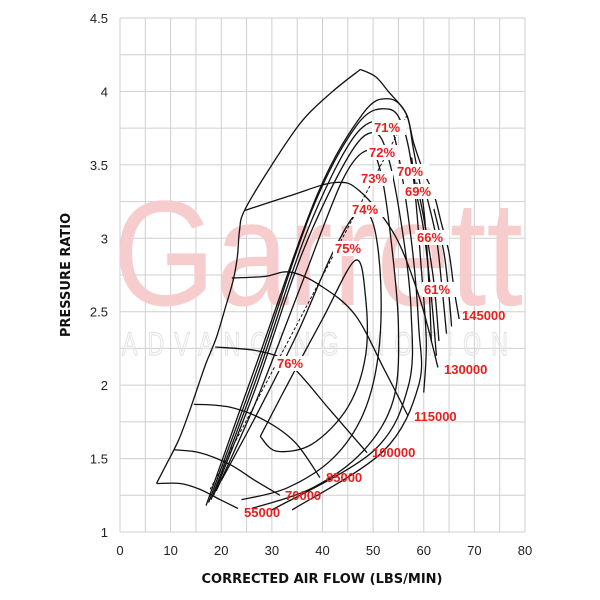 This screenshot has width=600, height=600. What do you see at coordinates (474, 550) in the screenshot?
I see `x-tick-label: 70` at bounding box center [474, 550].